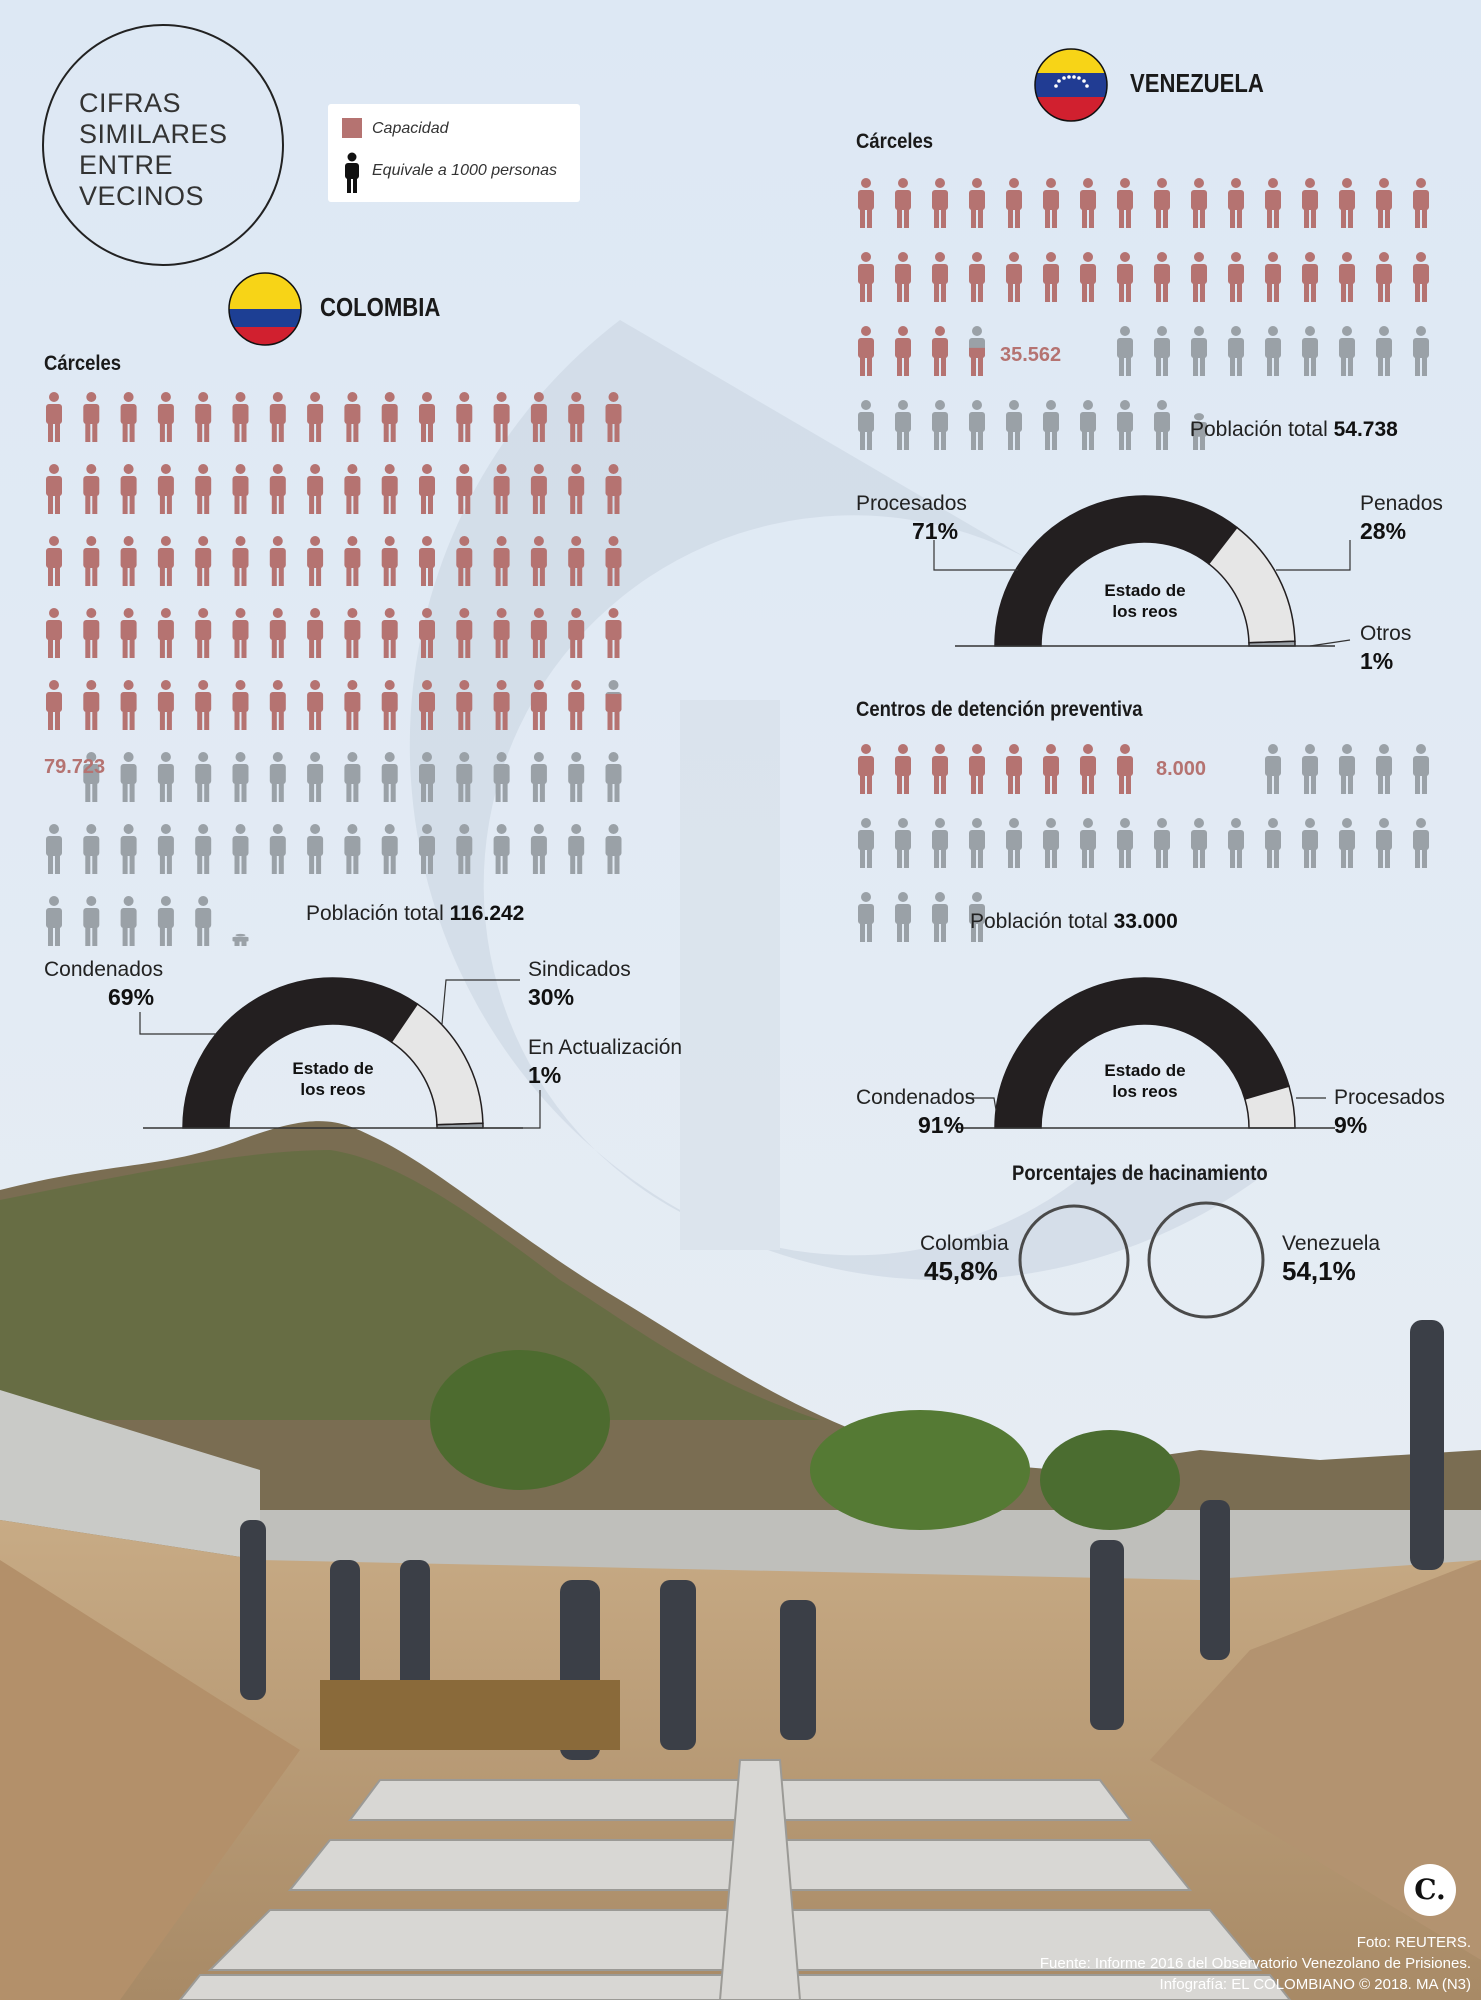 The height and width of the screenshot is (2000, 1481). What do you see at coordinates (75, 767) in the screenshot?
I see `colombia-capacity-label: 79.723` at bounding box center [75, 767].